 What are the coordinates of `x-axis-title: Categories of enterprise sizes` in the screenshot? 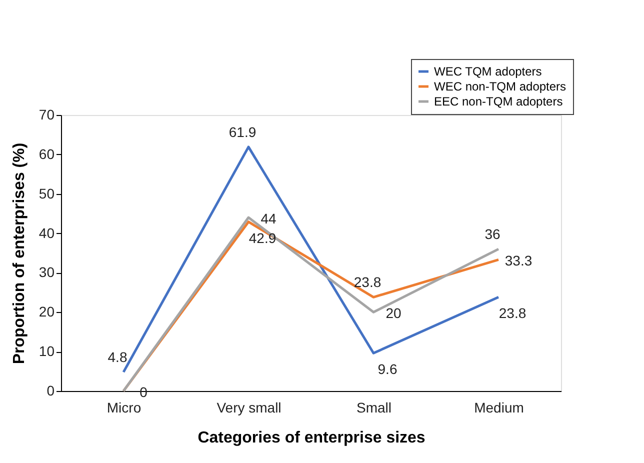 It's located at (312, 438).